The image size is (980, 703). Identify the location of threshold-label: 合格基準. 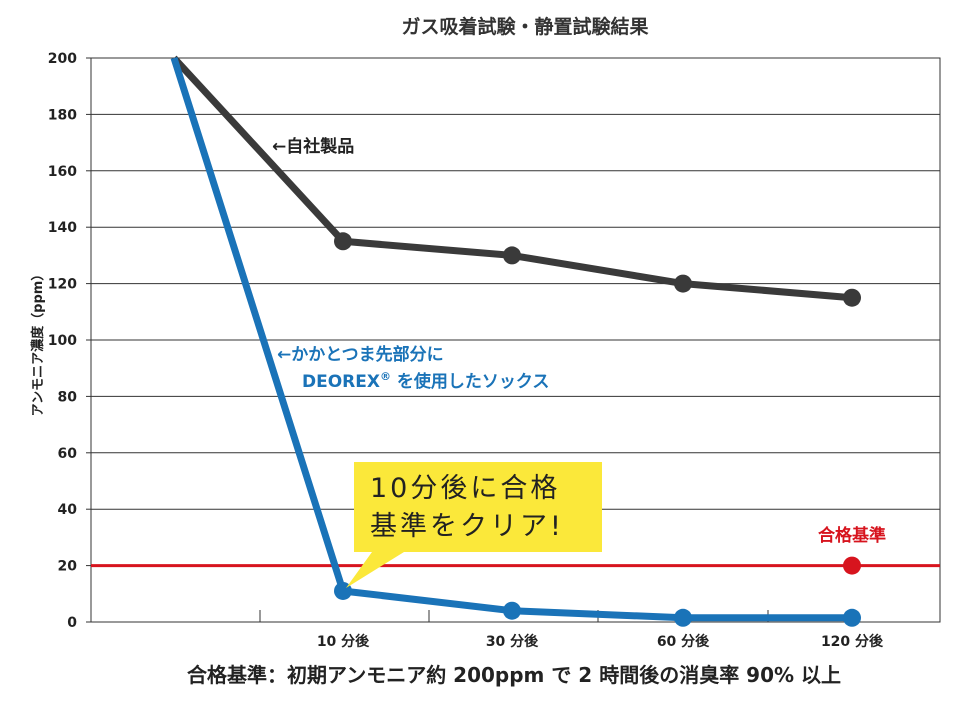
(852, 535).